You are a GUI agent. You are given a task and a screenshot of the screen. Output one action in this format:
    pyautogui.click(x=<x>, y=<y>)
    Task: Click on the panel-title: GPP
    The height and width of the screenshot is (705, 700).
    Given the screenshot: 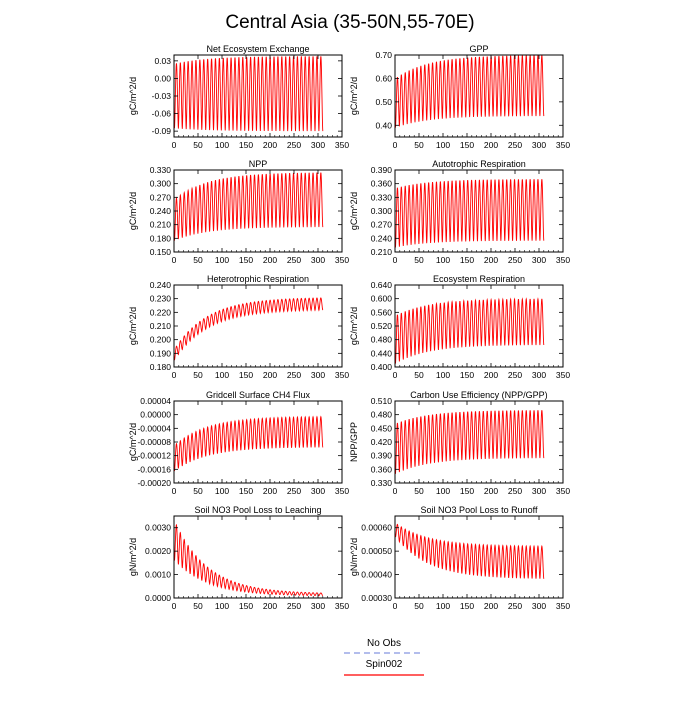 What is the action you would take?
    pyautogui.click(x=478, y=49)
    